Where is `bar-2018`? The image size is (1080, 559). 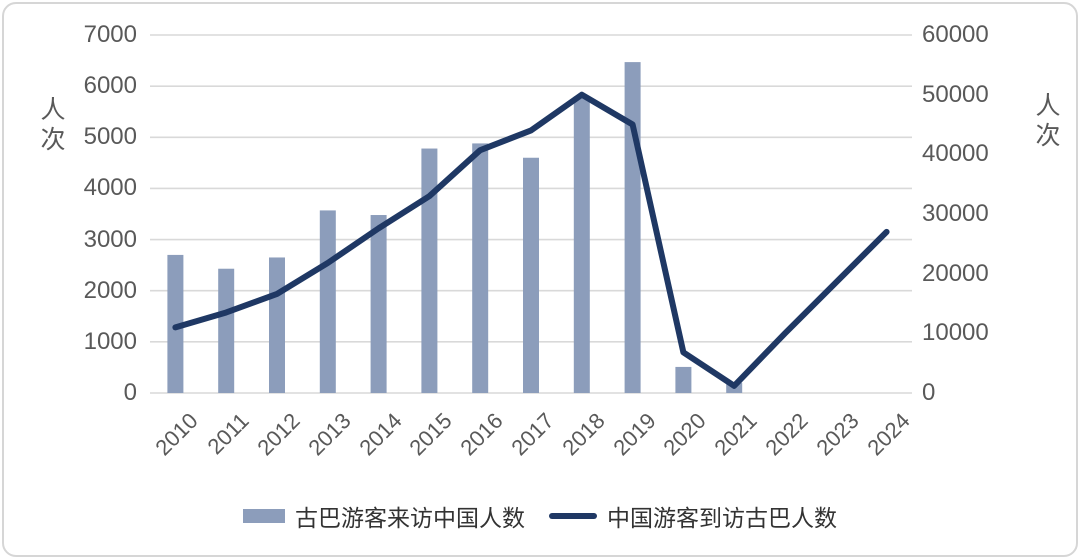
bar-2018 is located at coordinates (581, 244).